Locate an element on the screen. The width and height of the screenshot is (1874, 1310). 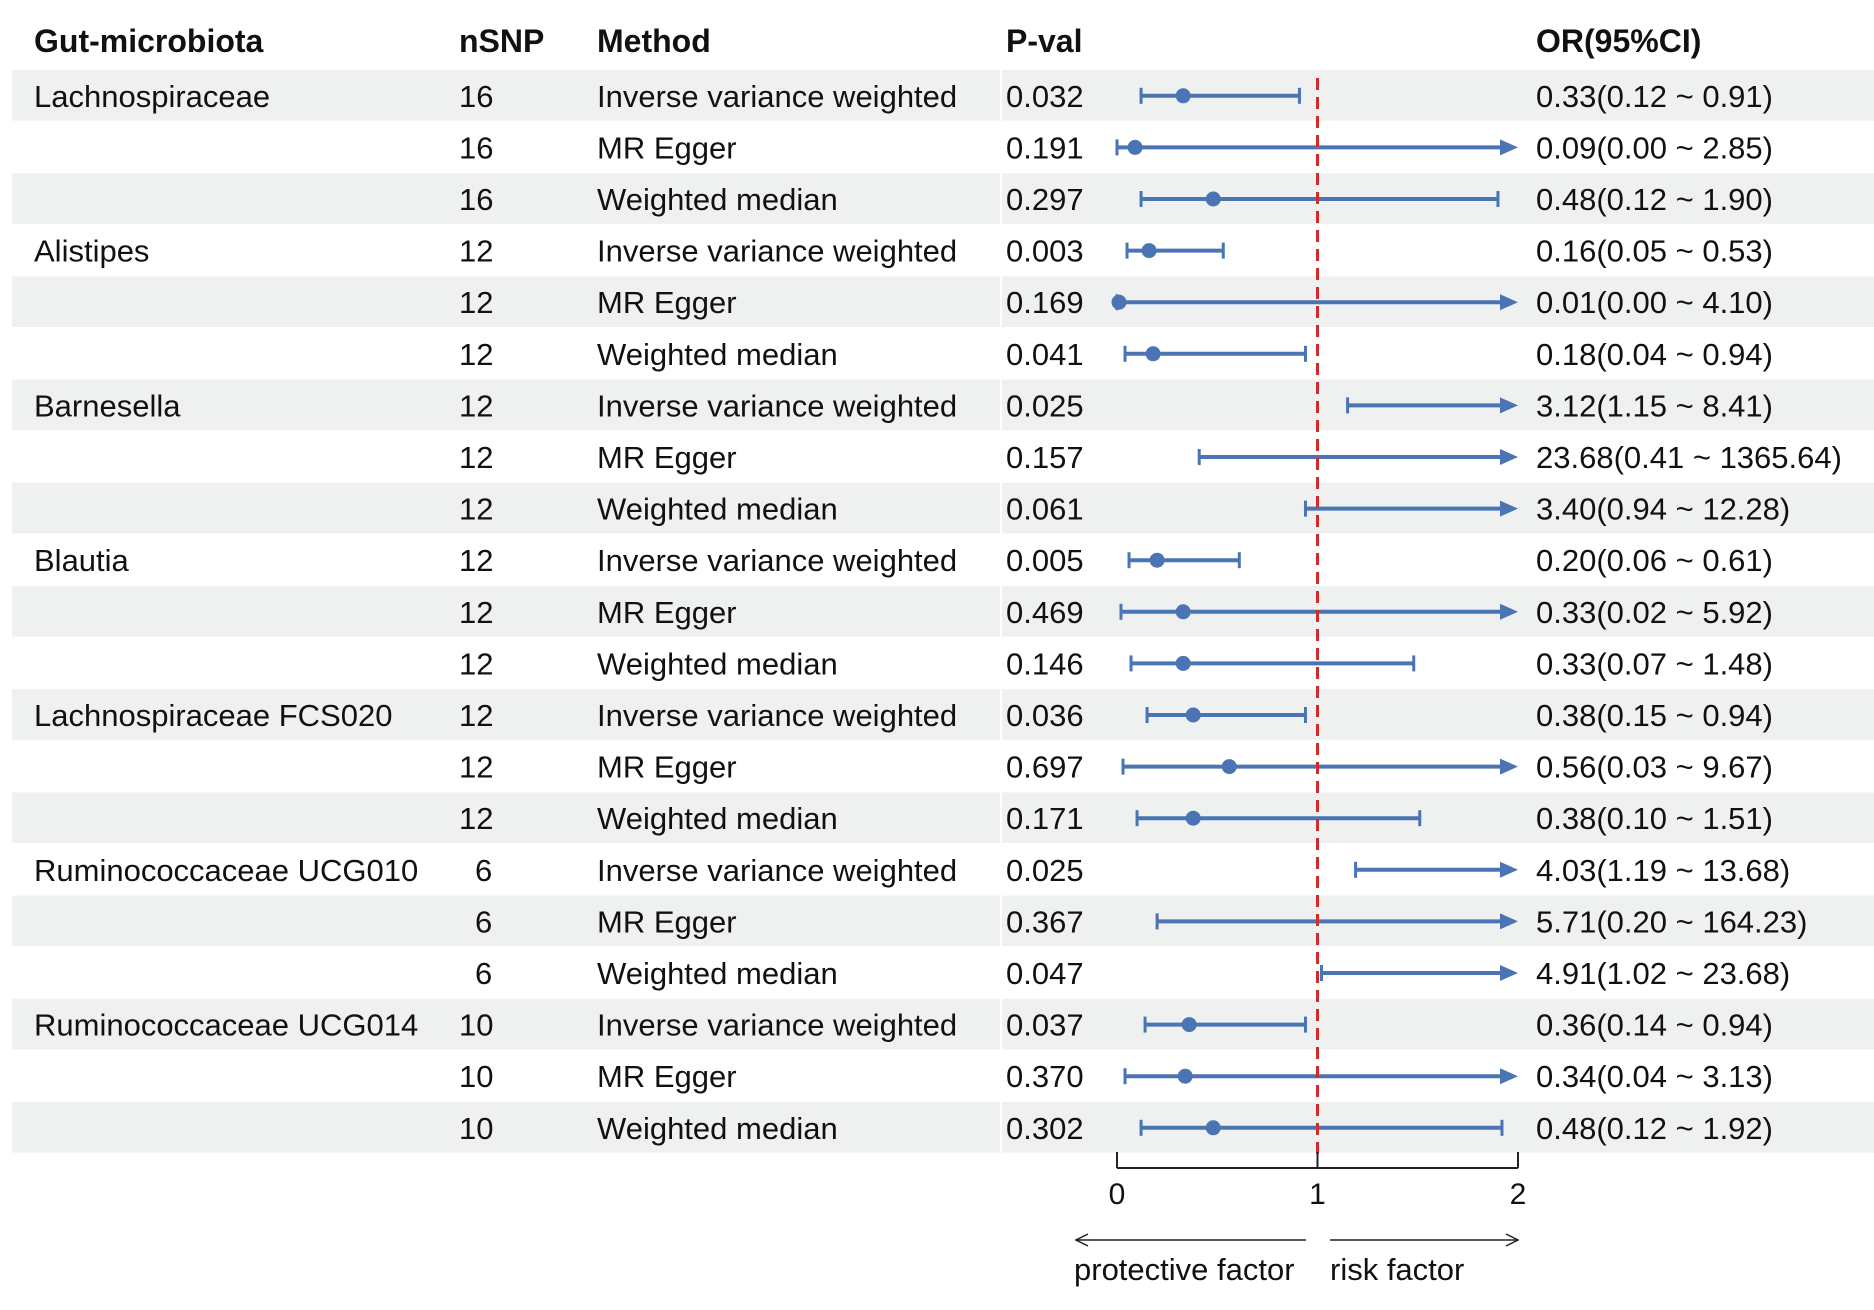
or-ci-label: 0.36(0.14 ~ 0.94) is located at coordinates (1654, 1025).